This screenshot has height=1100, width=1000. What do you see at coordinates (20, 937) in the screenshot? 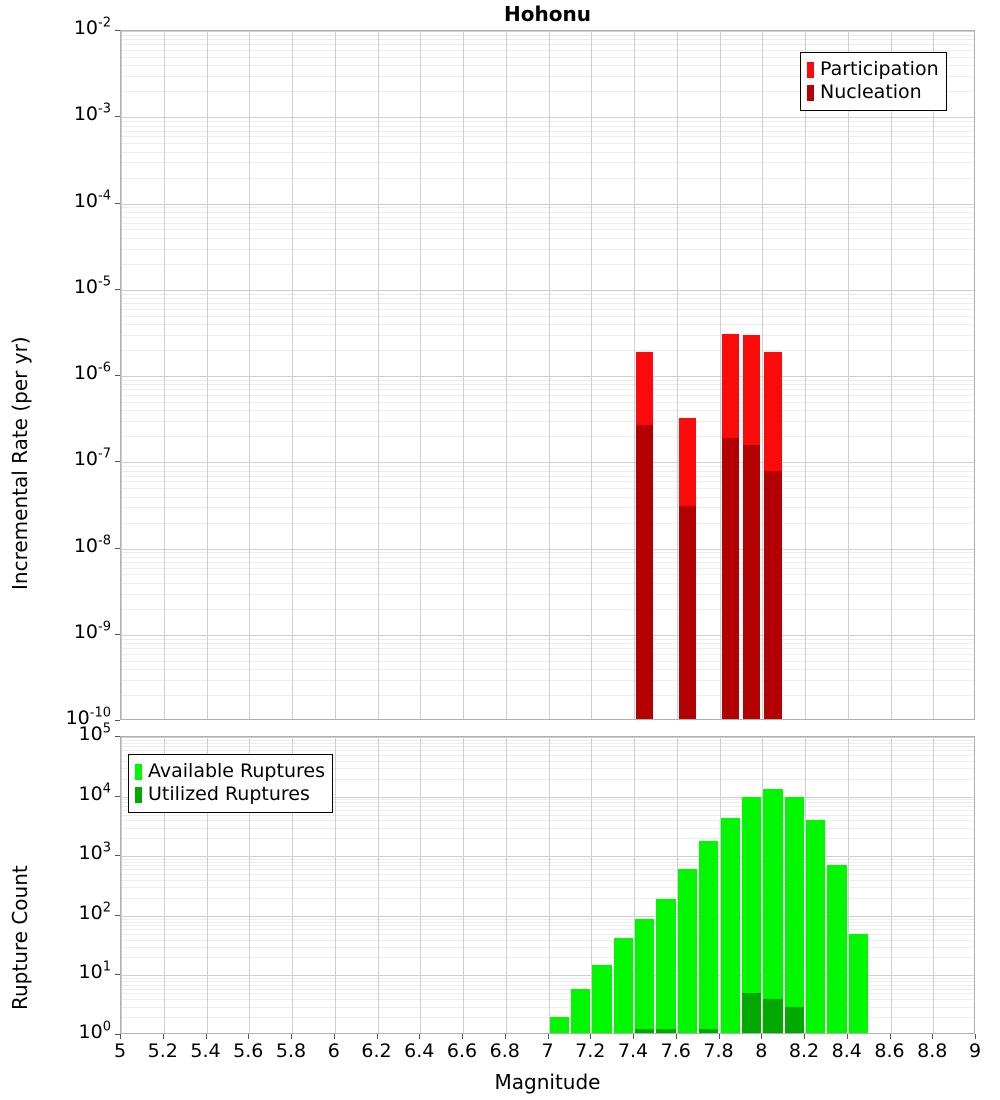
I see `y-axis-label-bottom: Rupture Count` at bounding box center [20, 937].